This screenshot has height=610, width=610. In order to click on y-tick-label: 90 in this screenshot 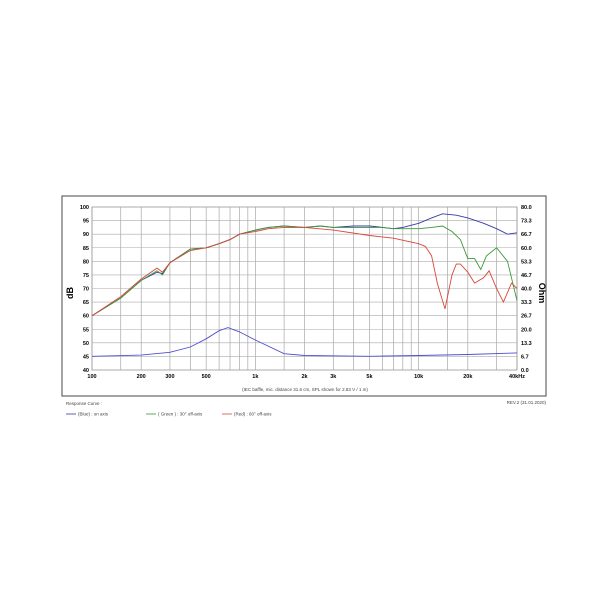, I will do `click(86, 235)`.